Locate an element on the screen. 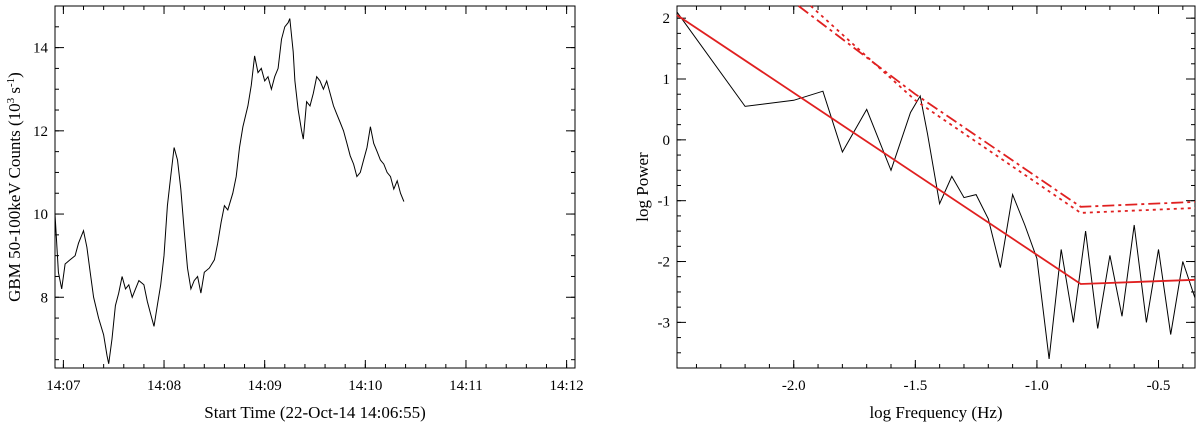  left-y-tick-label: 10 is located at coordinates (40, 215).